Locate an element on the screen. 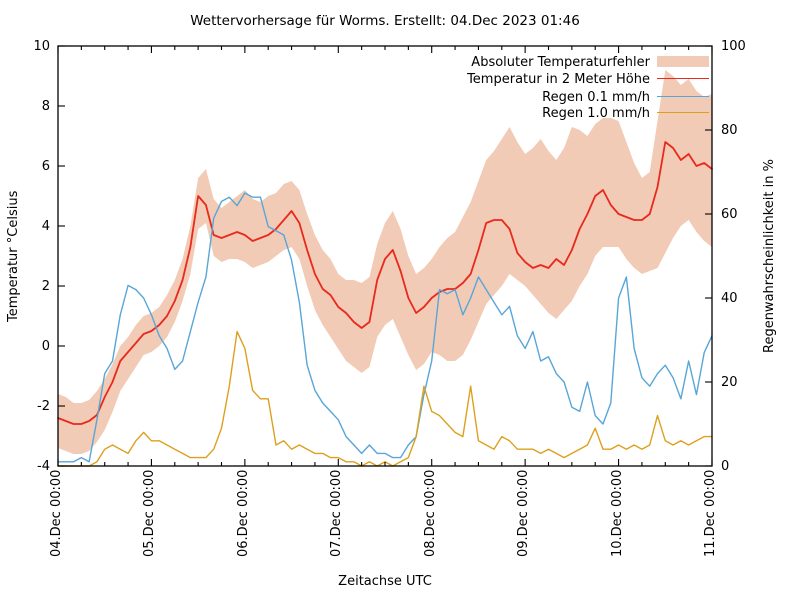 This screenshot has height=600, width=800. x-tick-label: 11.Dec 00:00 is located at coordinates (710, 513).